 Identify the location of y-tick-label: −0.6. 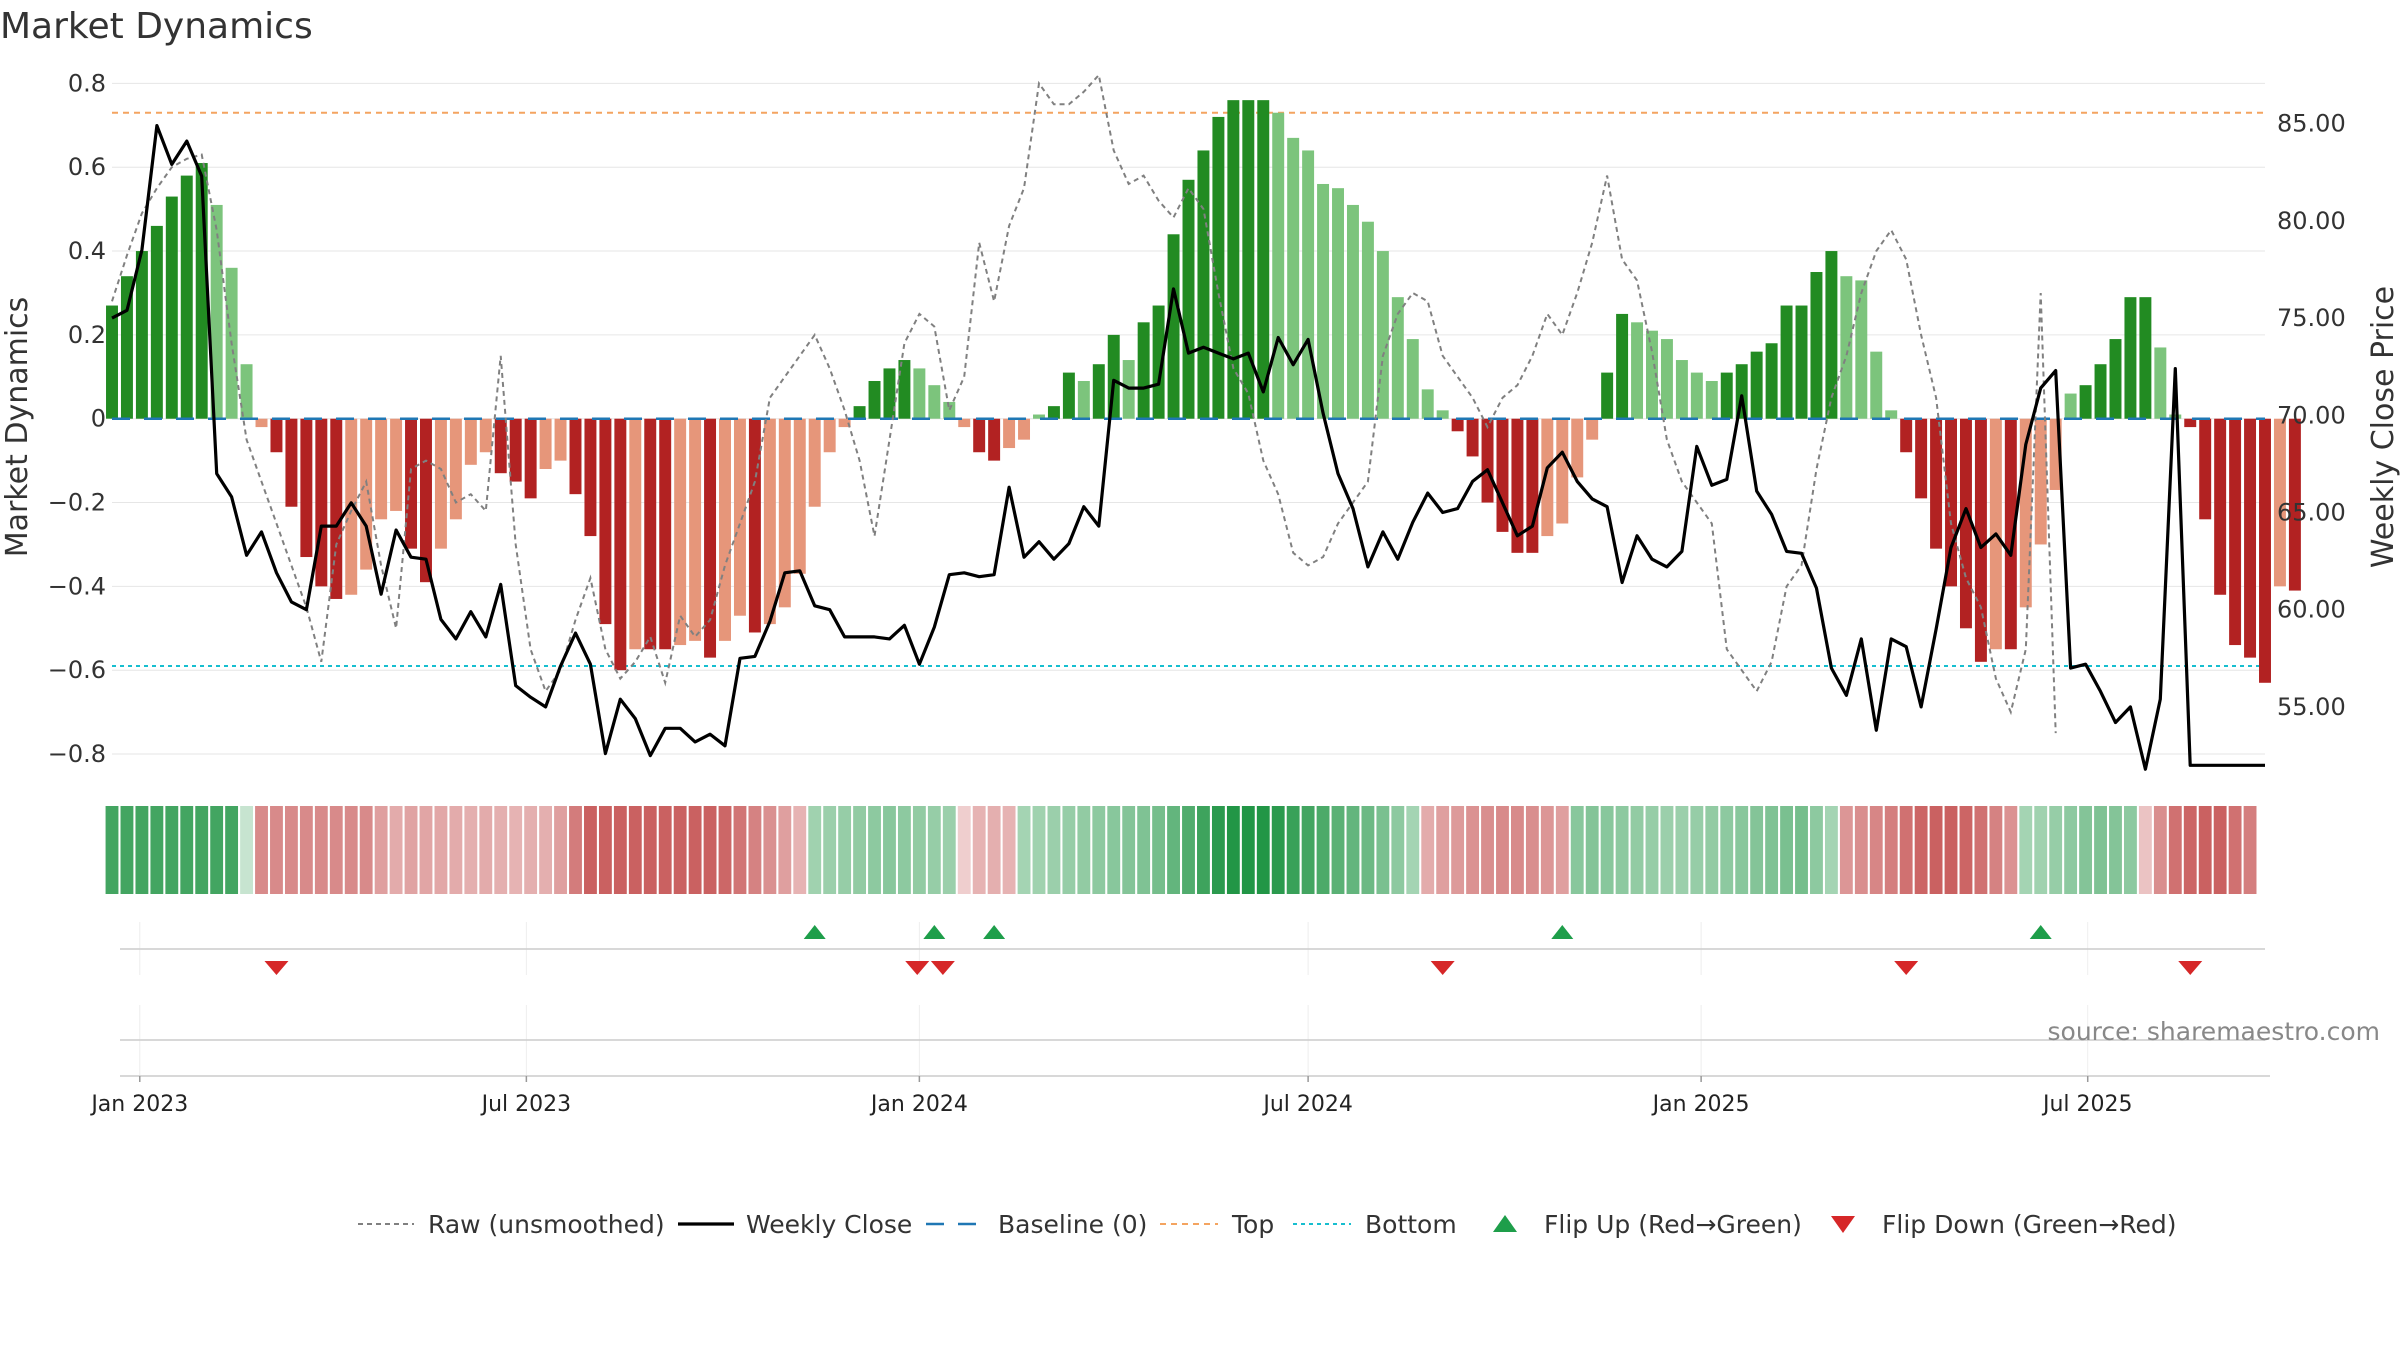
(77, 670).